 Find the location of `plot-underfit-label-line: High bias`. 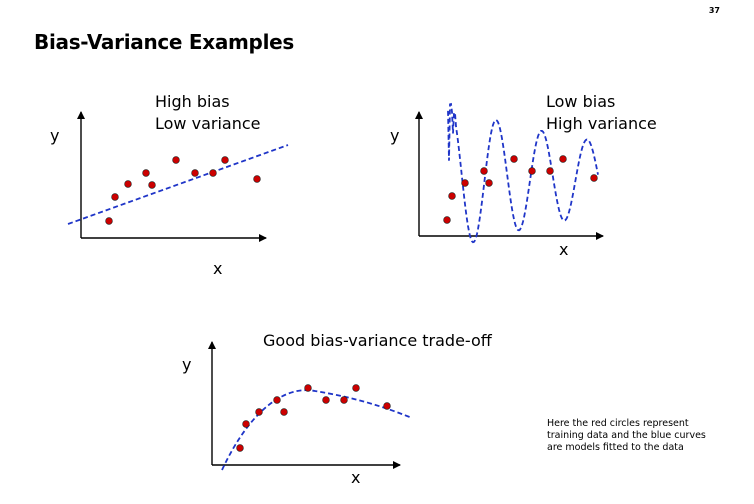

plot-underfit-label-line: High bias is located at coordinates (192, 101).